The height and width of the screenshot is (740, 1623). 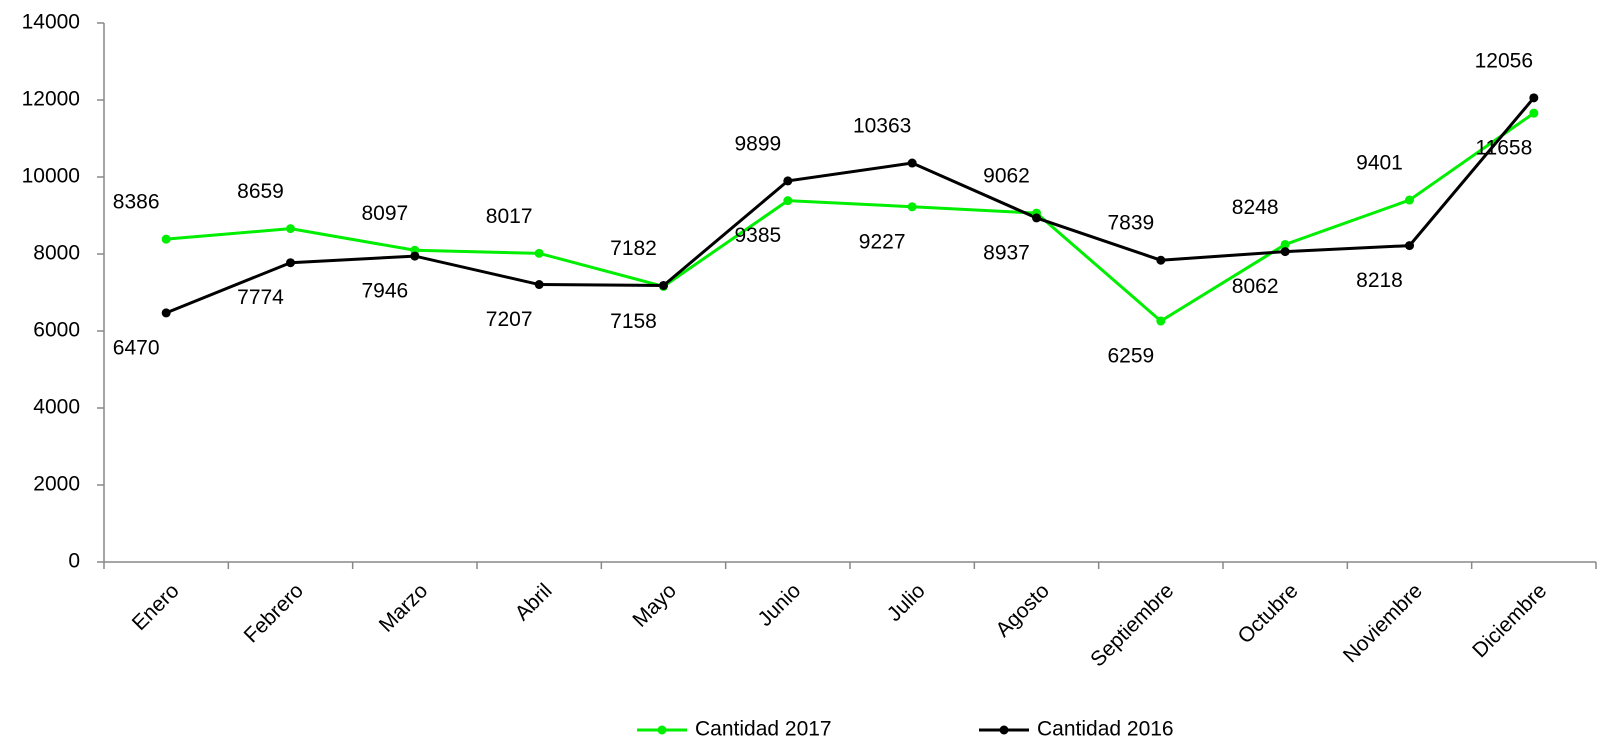 What do you see at coordinates (1006, 176) in the screenshot?
I see `data-label: 9062` at bounding box center [1006, 176].